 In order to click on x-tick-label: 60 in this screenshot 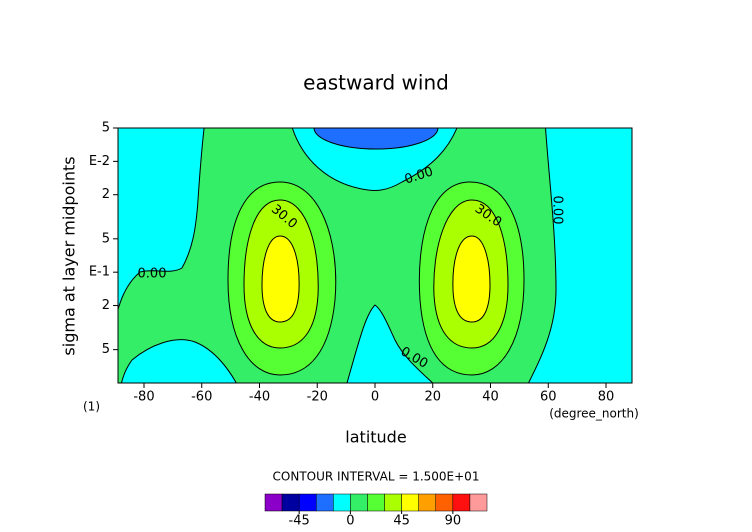, I will do `click(548, 397)`.